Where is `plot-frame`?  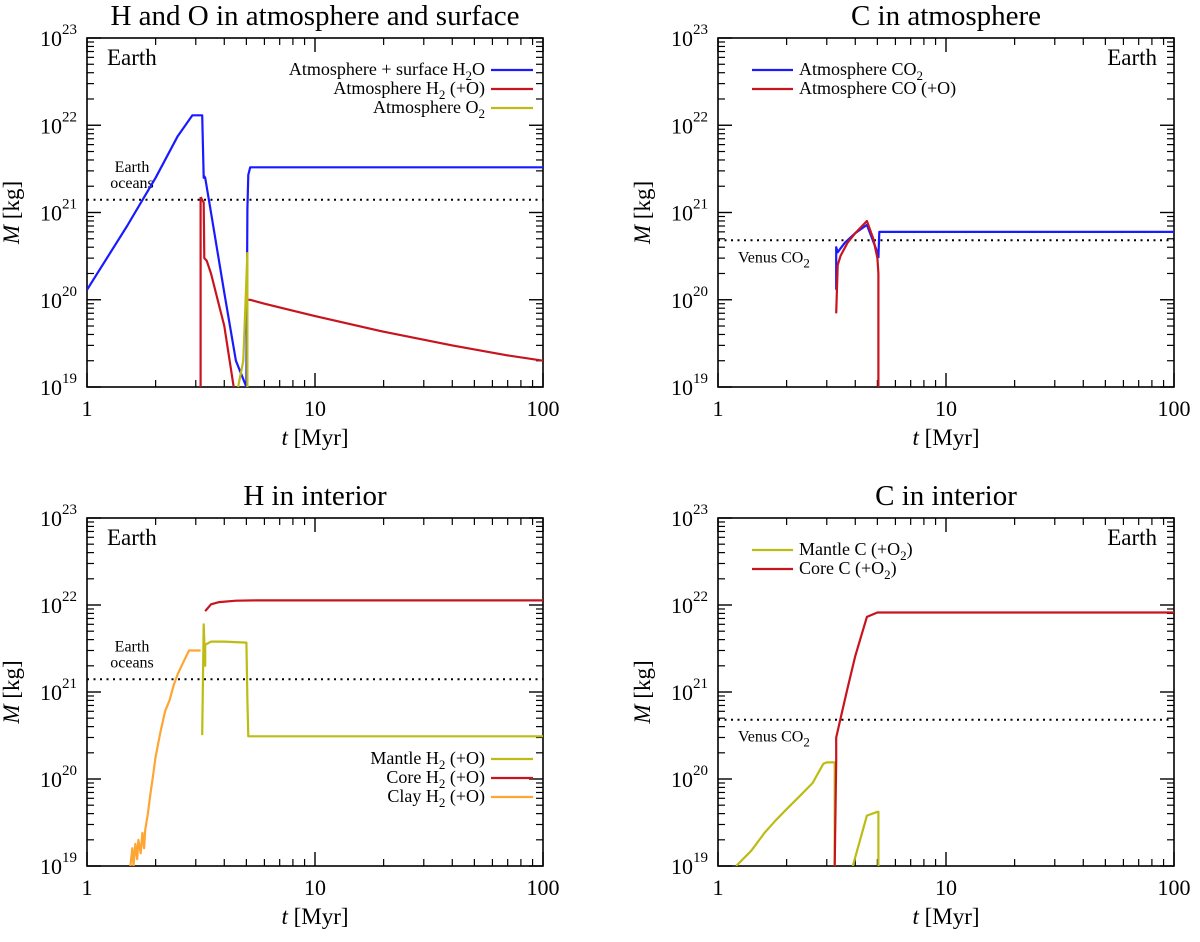 plot-frame is located at coordinates (315, 692).